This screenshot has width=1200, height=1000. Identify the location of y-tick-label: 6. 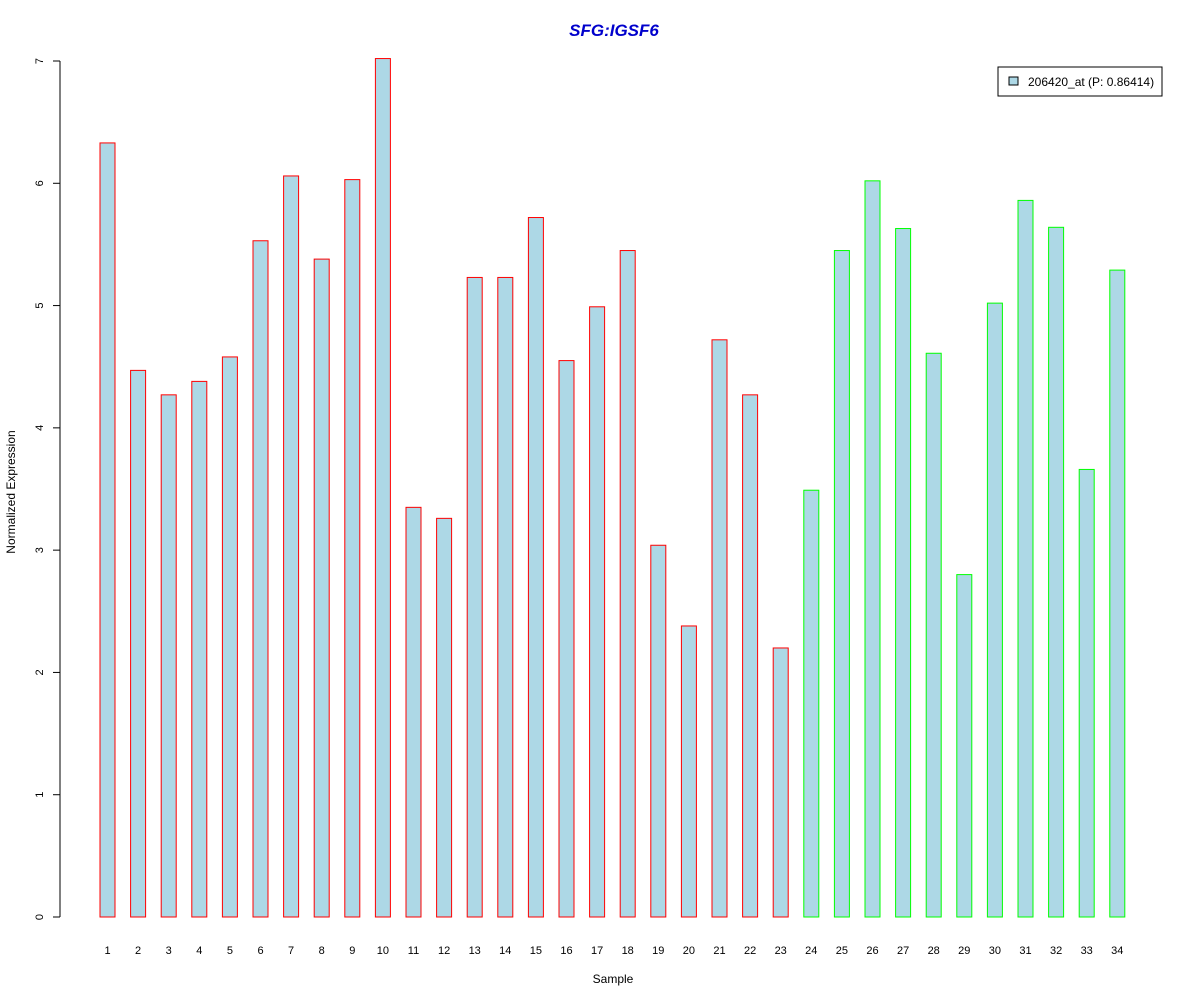
(40, 183).